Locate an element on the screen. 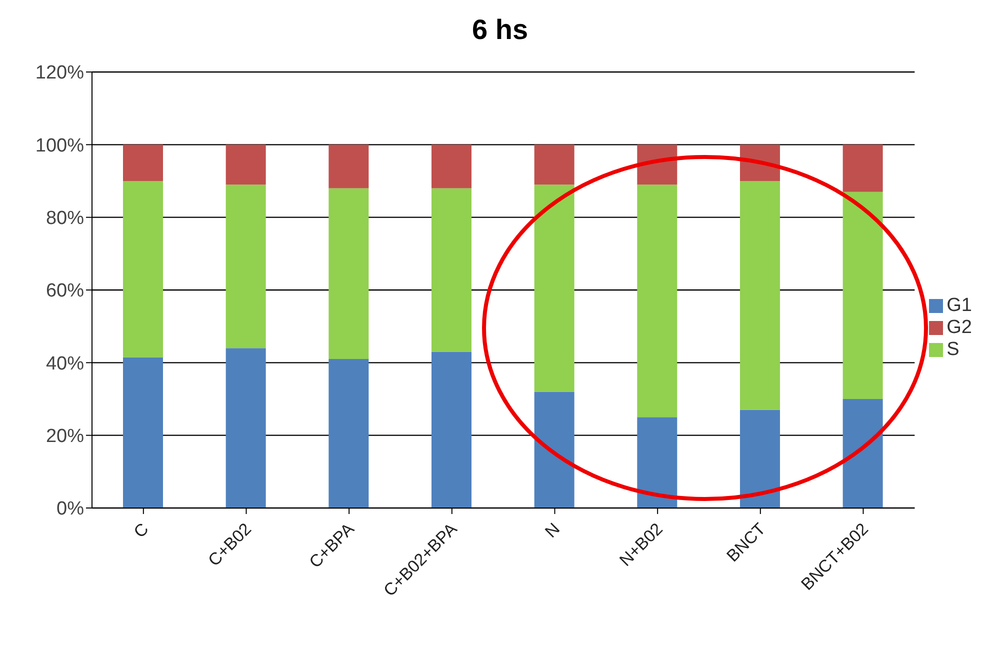 The width and height of the screenshot is (984, 650). y-tick-label: 40% is located at coordinates (65, 363).